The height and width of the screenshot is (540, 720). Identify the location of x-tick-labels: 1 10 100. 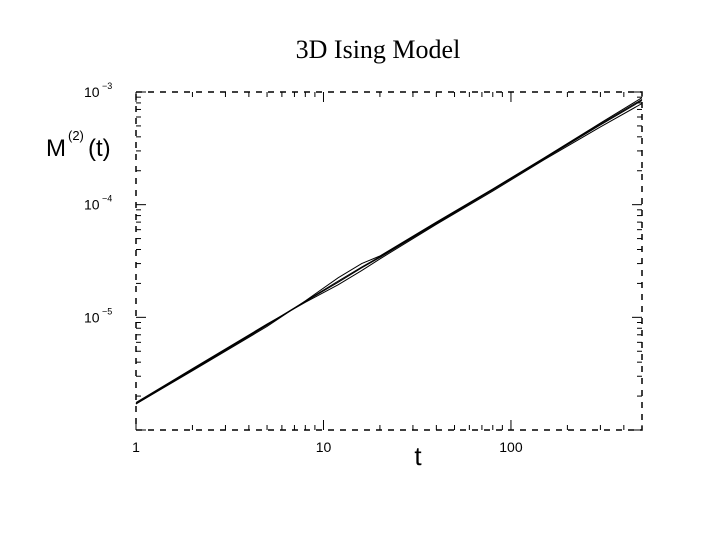
(327, 447).